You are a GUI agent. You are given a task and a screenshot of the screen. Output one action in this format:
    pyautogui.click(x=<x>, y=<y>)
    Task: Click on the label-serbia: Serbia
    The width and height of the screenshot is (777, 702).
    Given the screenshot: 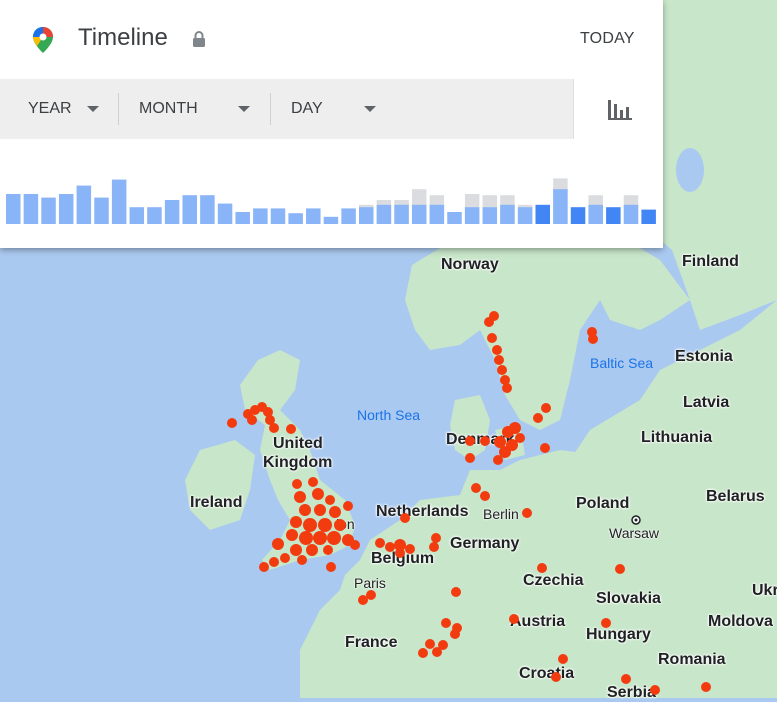 What is the action you would take?
    pyautogui.click(x=631, y=692)
    